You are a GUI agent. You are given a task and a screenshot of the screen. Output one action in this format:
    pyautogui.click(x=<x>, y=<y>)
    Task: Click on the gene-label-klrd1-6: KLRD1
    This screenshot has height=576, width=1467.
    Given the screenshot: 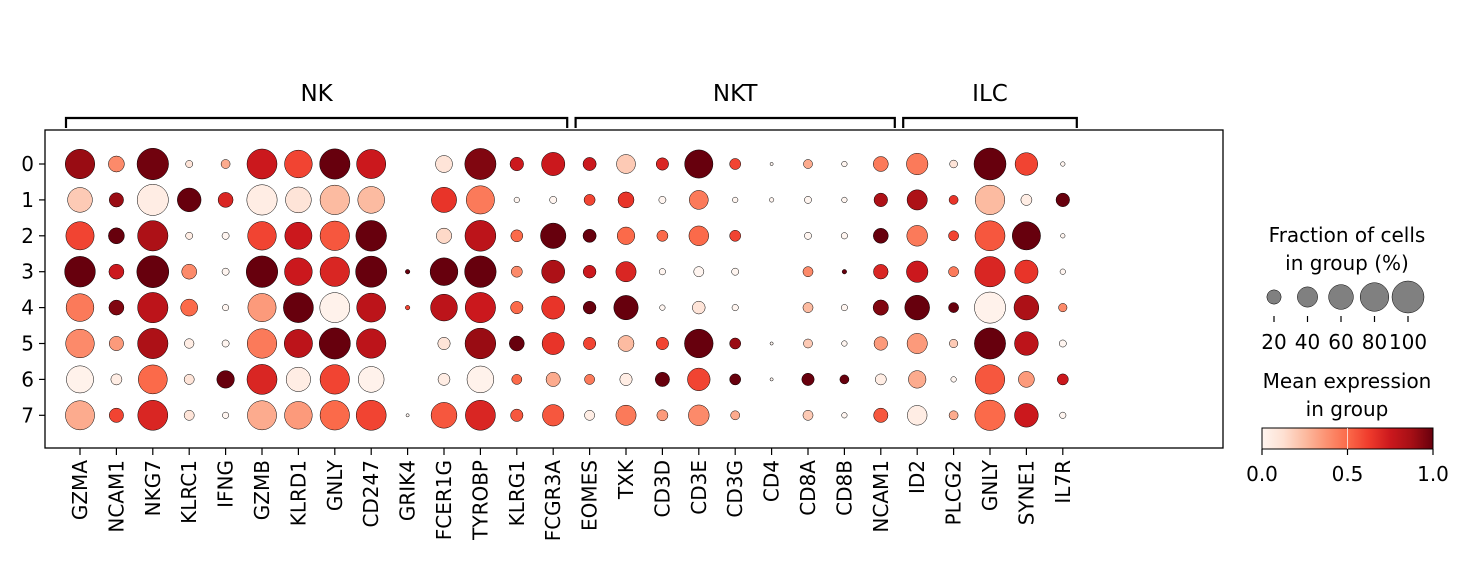 What is the action you would take?
    pyautogui.click(x=298, y=493)
    